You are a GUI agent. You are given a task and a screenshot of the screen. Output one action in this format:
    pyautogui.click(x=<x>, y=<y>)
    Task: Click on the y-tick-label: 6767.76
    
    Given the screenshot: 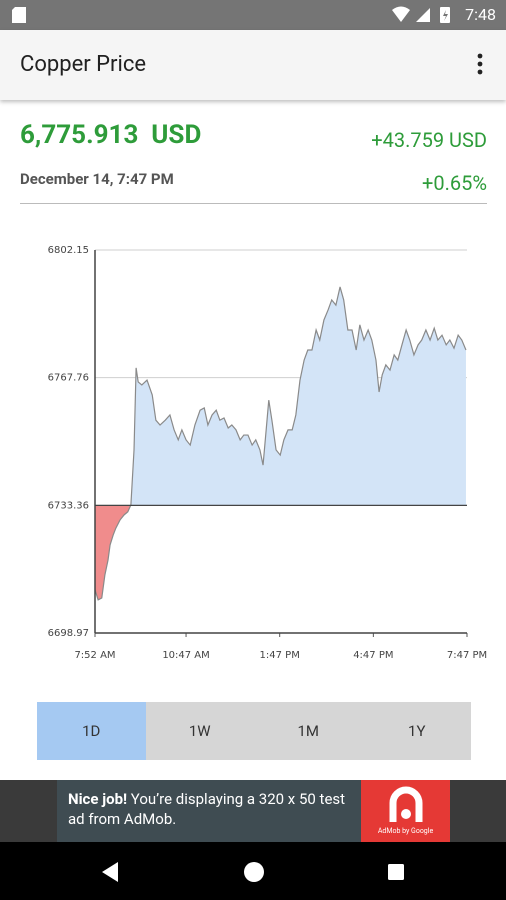 What is the action you would take?
    pyautogui.click(x=68, y=378)
    